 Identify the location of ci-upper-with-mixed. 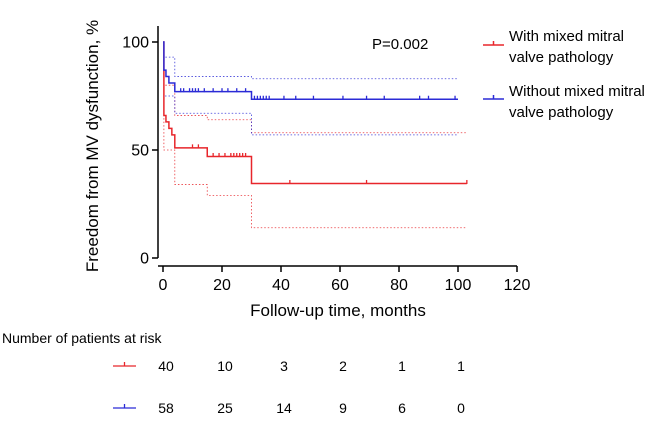
(315, 87).